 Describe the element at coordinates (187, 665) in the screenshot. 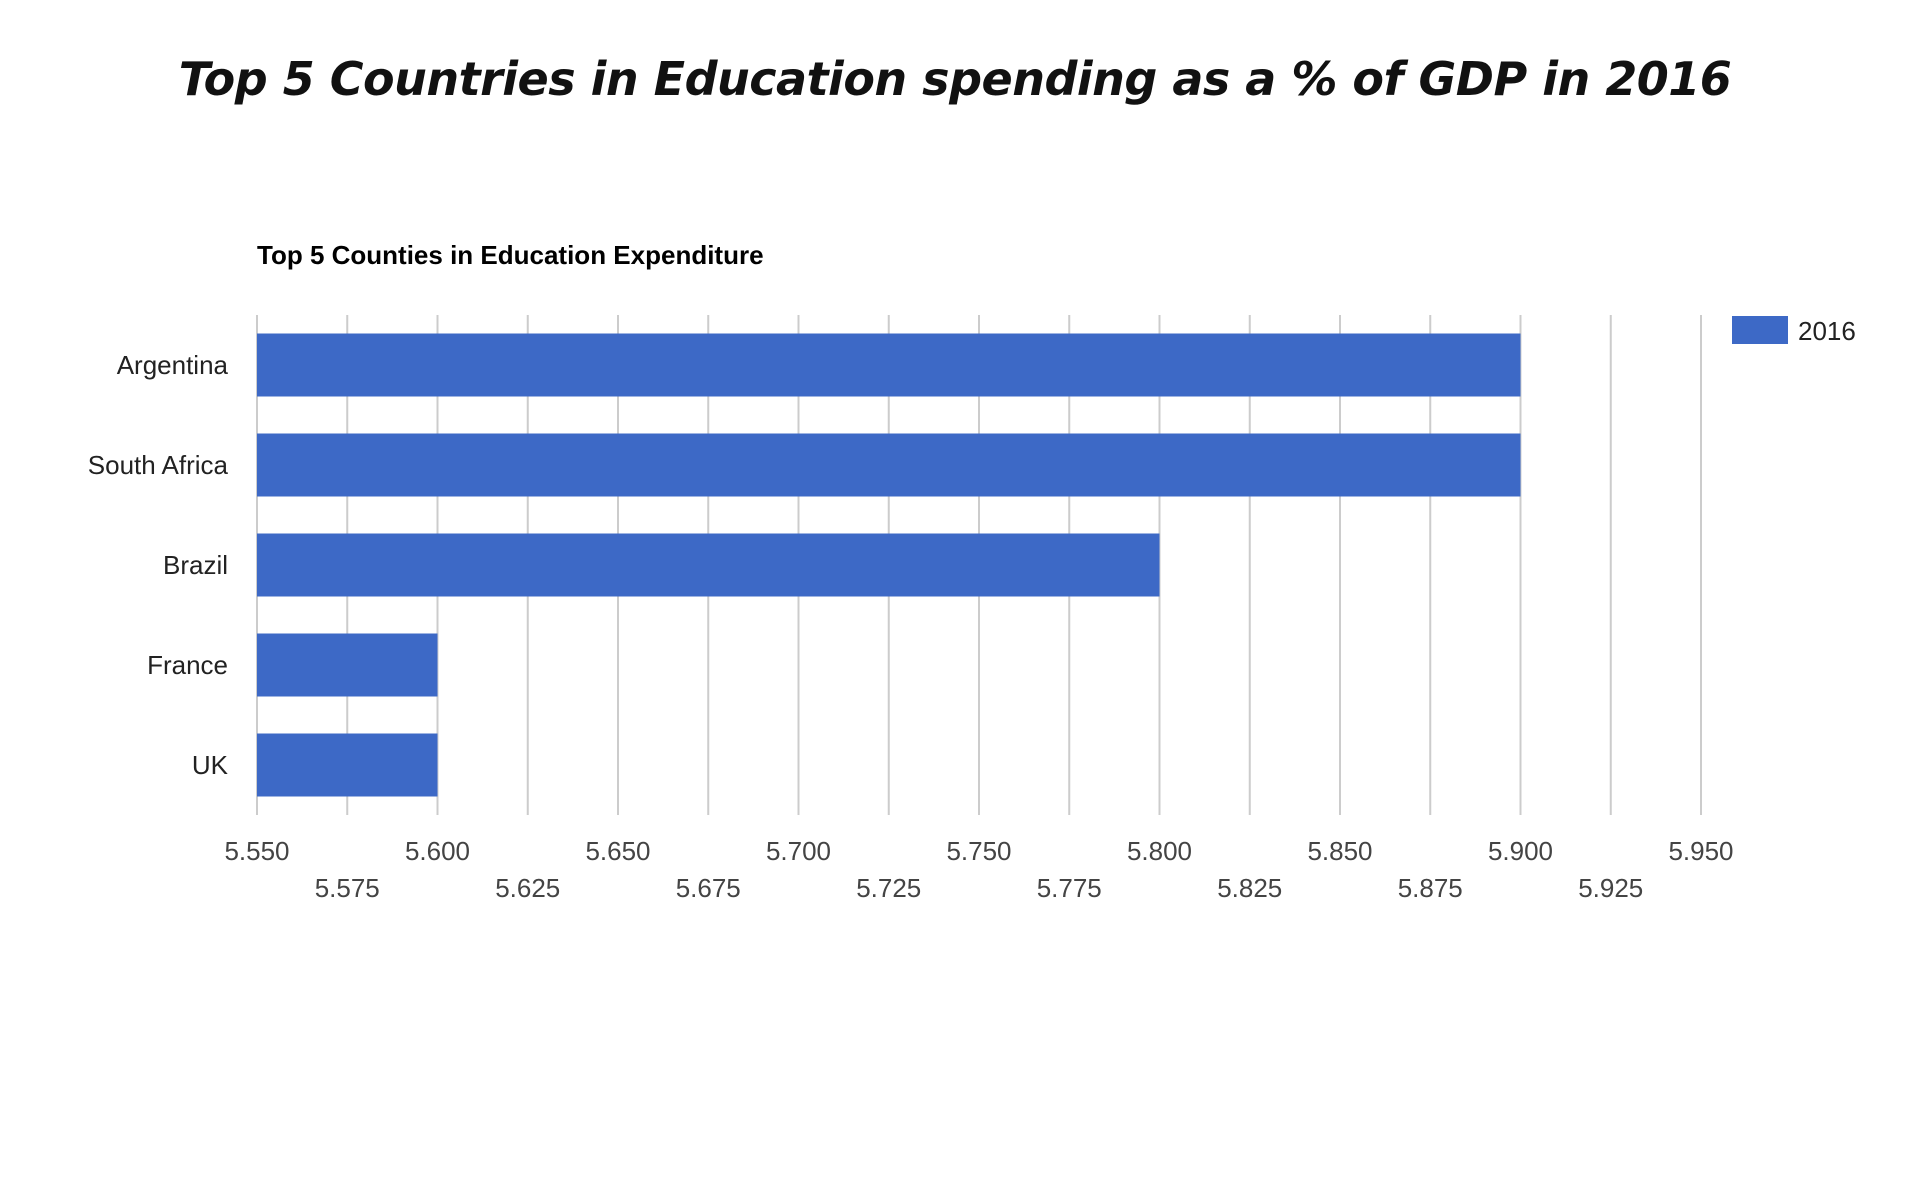

I see `category-label: France` at that location.